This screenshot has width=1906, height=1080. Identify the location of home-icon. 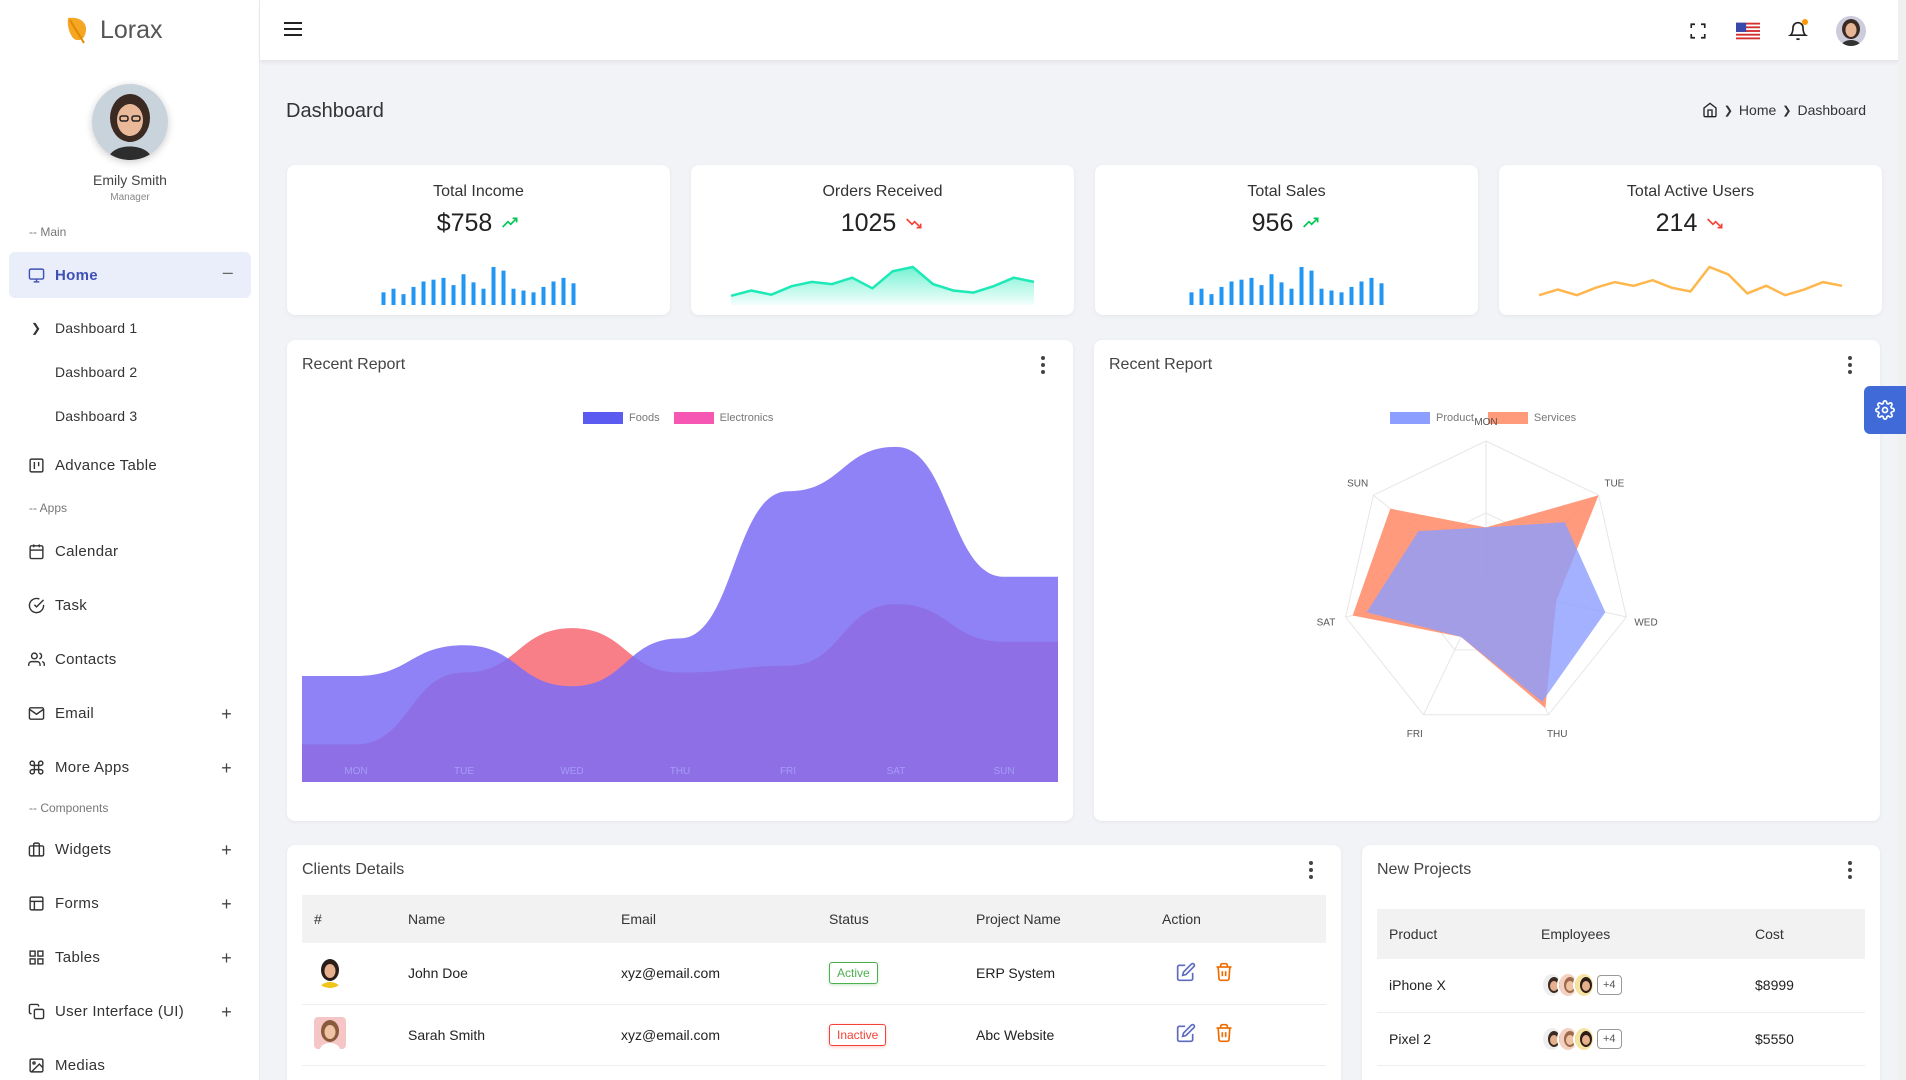
(1710, 110).